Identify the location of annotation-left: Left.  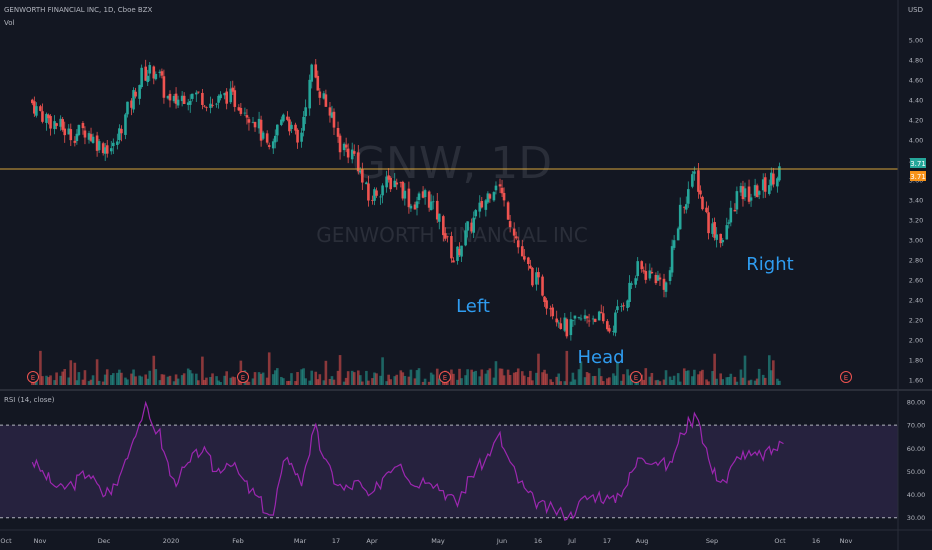
(473, 306).